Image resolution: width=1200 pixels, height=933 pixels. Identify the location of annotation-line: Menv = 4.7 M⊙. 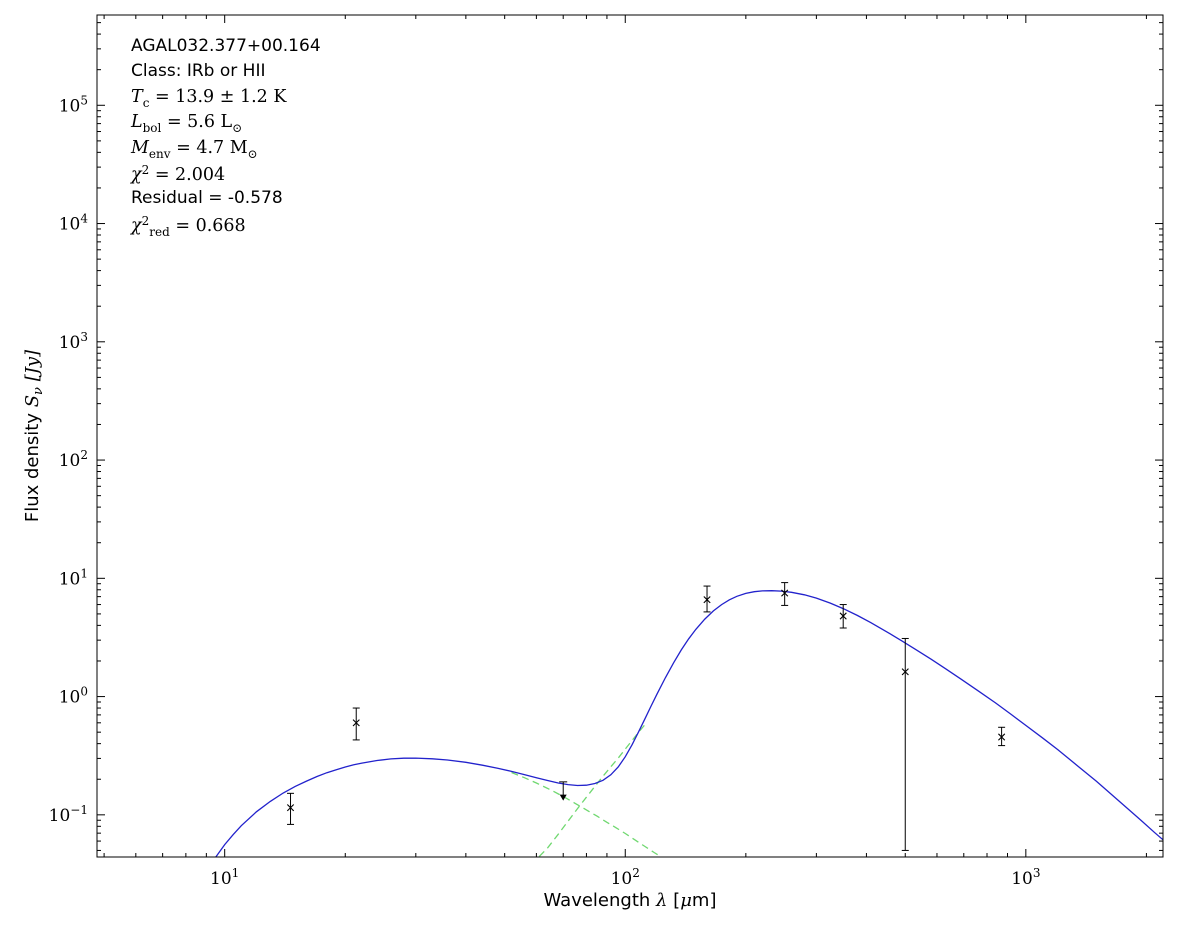
(226, 150).